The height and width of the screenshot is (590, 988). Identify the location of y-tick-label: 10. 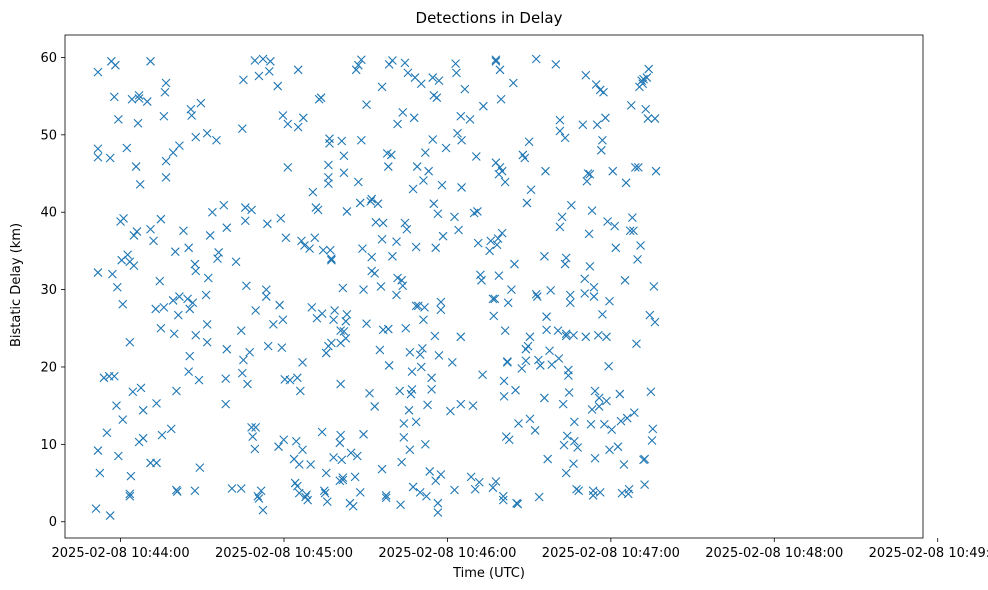
(48, 445).